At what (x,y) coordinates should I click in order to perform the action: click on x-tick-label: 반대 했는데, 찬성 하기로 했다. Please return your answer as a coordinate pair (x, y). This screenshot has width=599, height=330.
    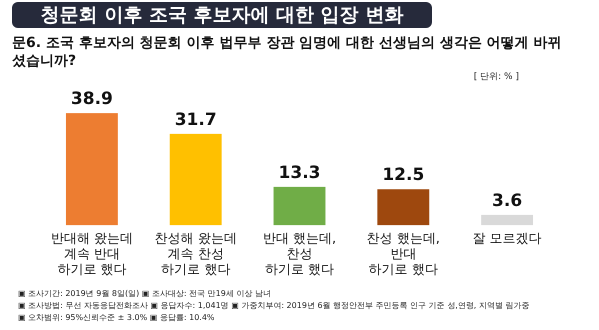
    Looking at the image, I should click on (299, 254).